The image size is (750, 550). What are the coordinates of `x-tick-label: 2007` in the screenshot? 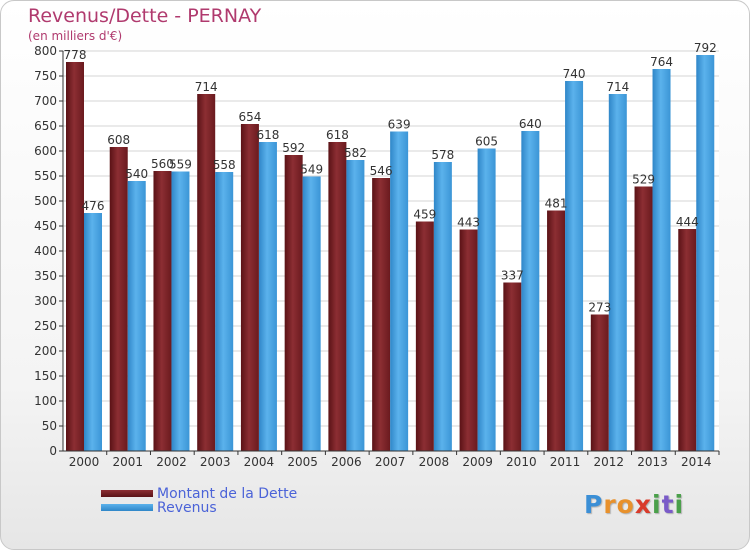 It's located at (390, 462).